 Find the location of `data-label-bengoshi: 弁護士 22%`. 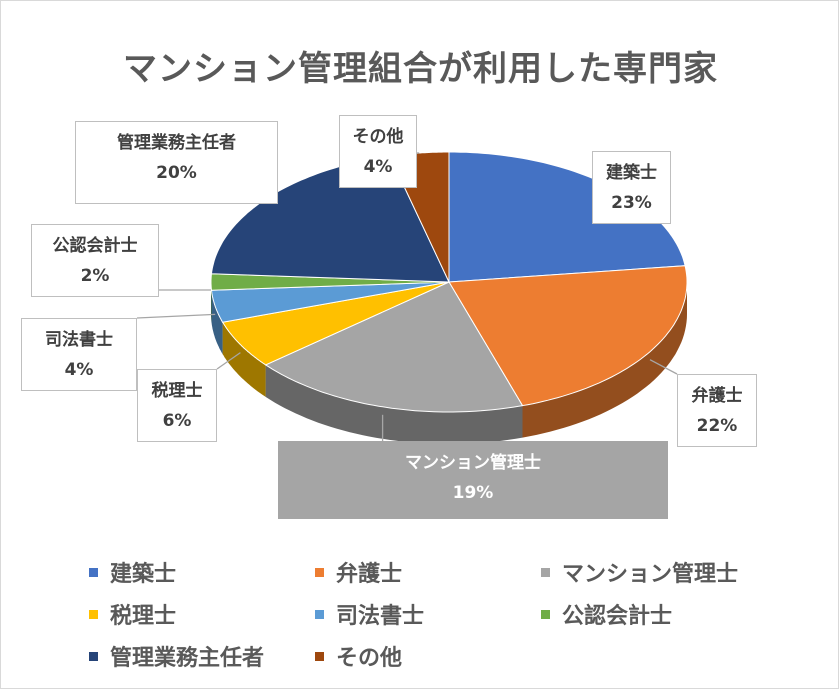

data-label-bengoshi: 弁護士 22% is located at coordinates (717, 410).